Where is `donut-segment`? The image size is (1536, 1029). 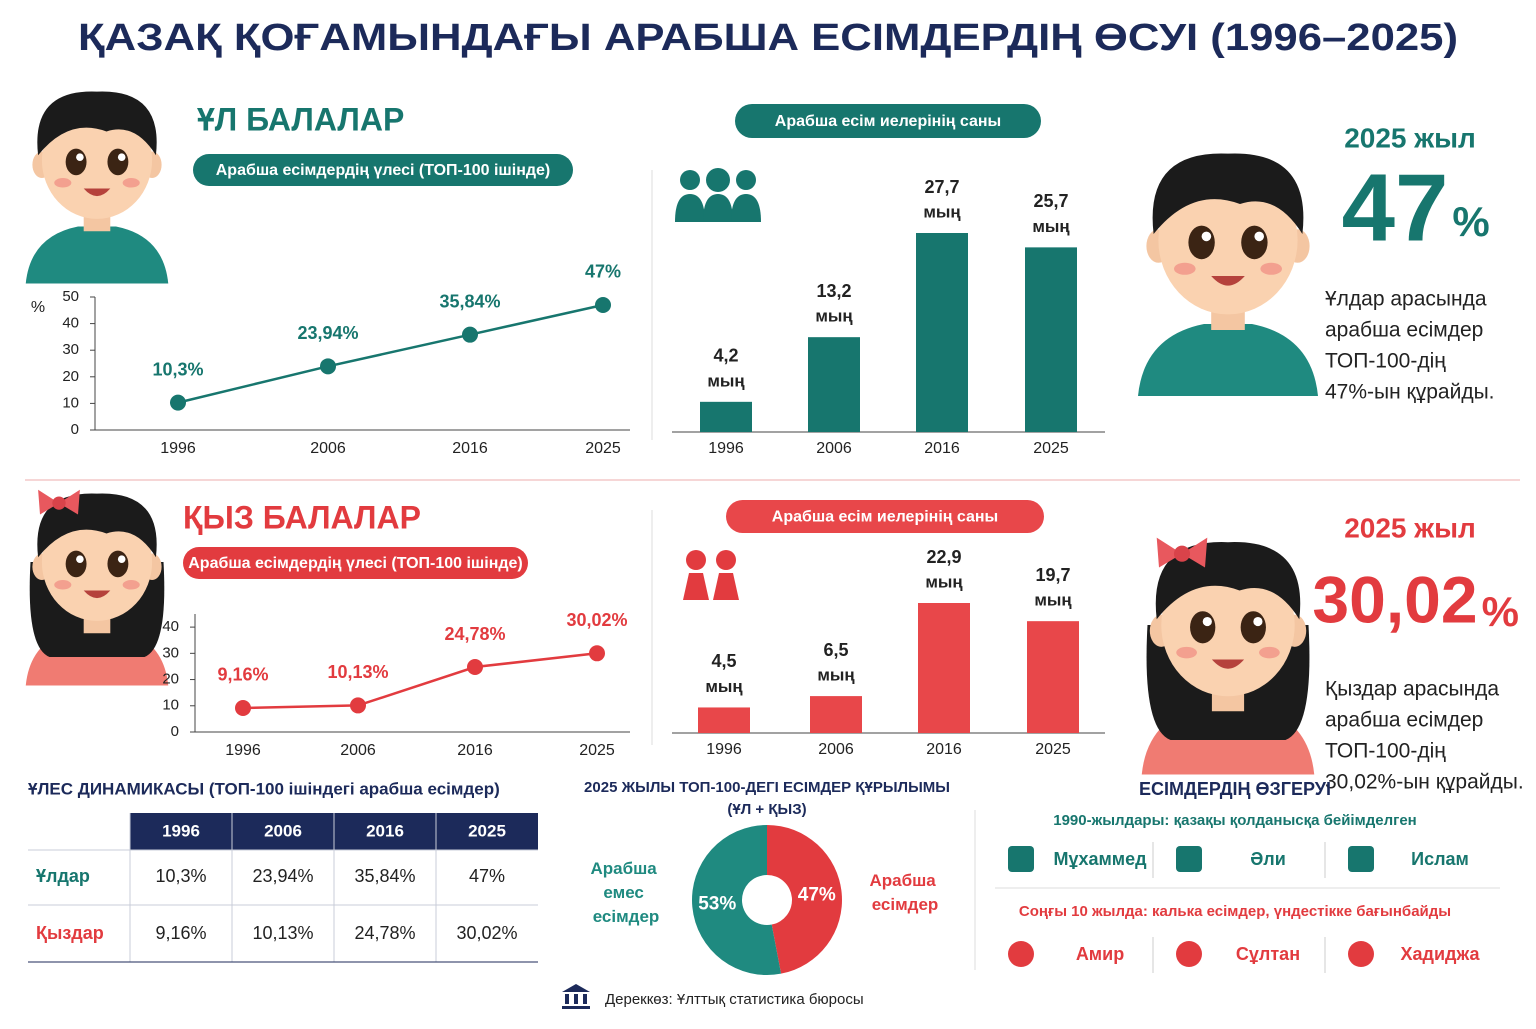
donut-segment is located at coordinates (737, 900).